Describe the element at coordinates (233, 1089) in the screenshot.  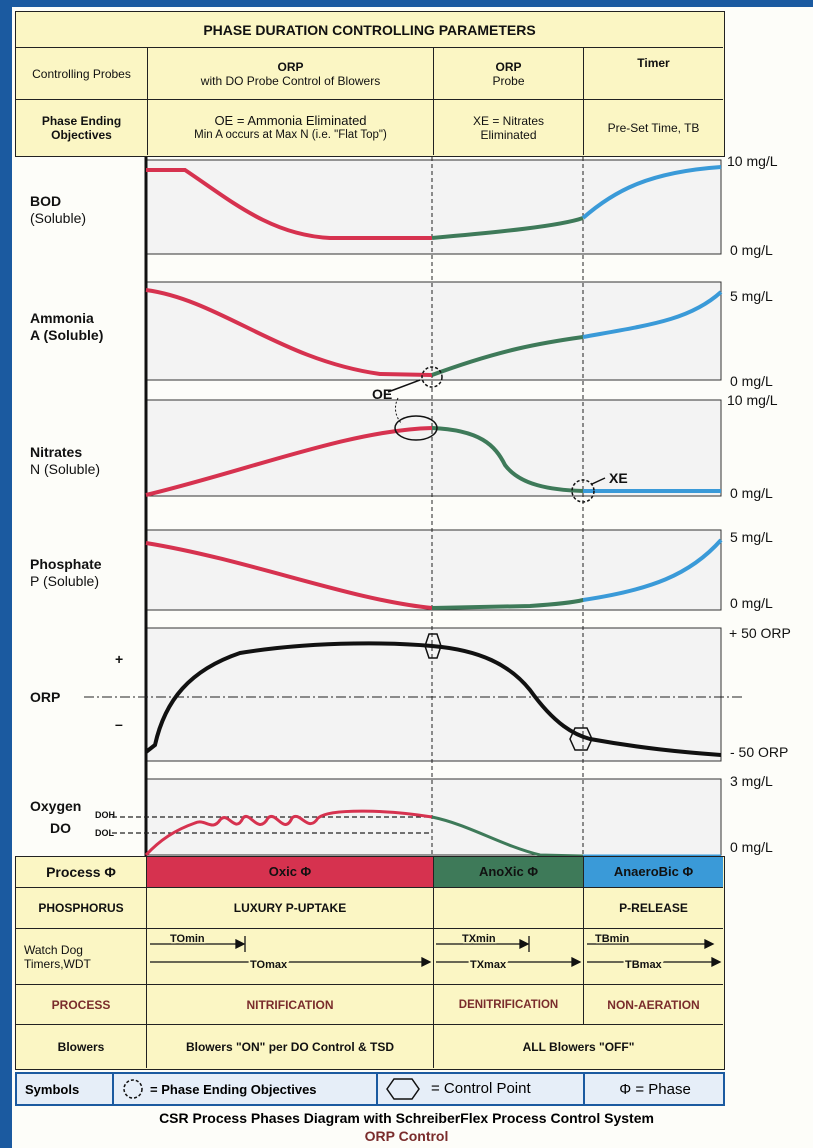
I see `phase-end-symbol-text: = Phase Ending Objectives` at that location.